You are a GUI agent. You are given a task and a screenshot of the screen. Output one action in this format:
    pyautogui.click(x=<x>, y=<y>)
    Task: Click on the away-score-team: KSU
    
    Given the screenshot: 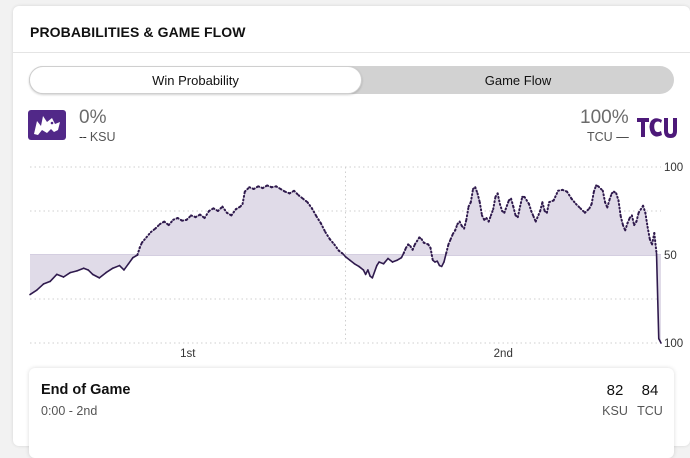 What is the action you would take?
    pyautogui.click(x=615, y=411)
    